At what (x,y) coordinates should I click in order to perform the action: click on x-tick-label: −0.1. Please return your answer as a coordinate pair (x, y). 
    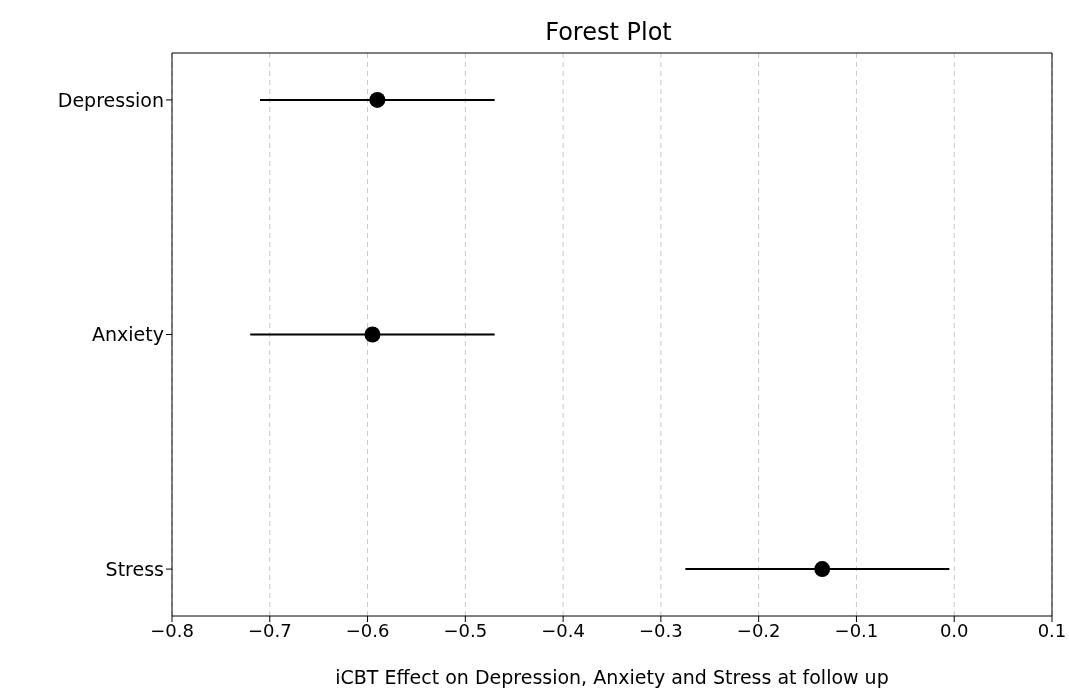
    Looking at the image, I should click on (856, 630).